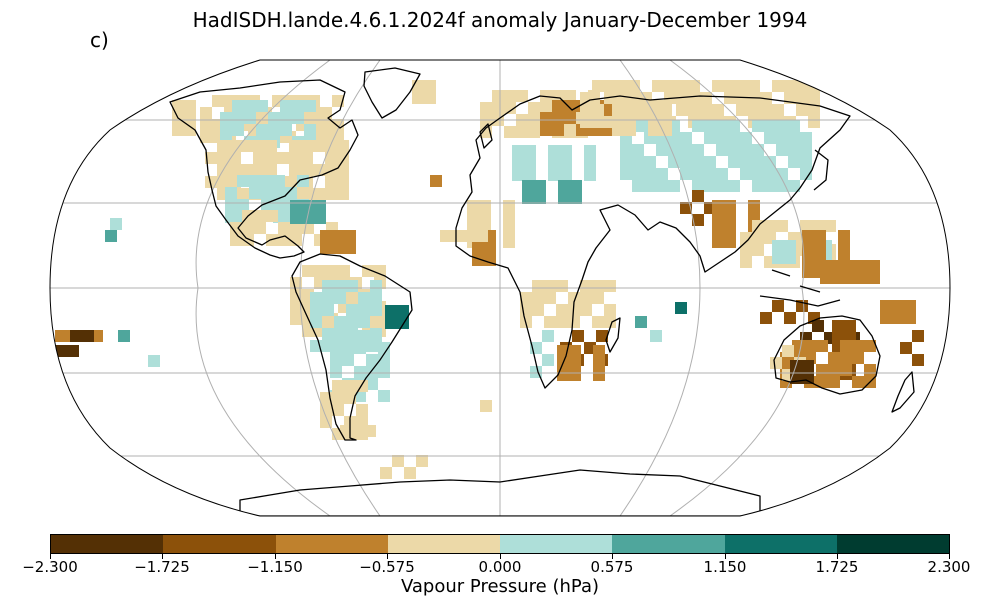  I want to click on colorbar-label: Vapour Pressure (hPa), so click(500, 586).